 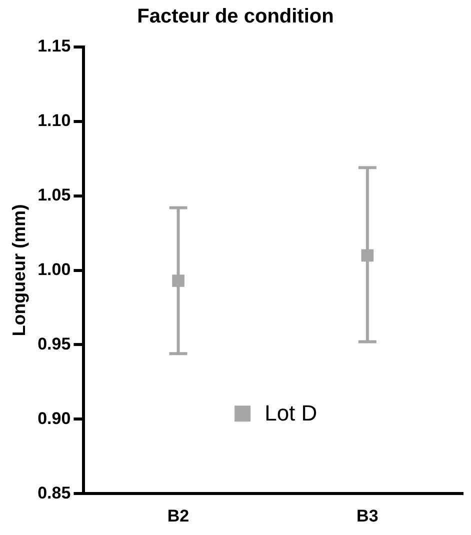 What do you see at coordinates (54, 46) in the screenshot?
I see `y-tick-label: 1.15` at bounding box center [54, 46].